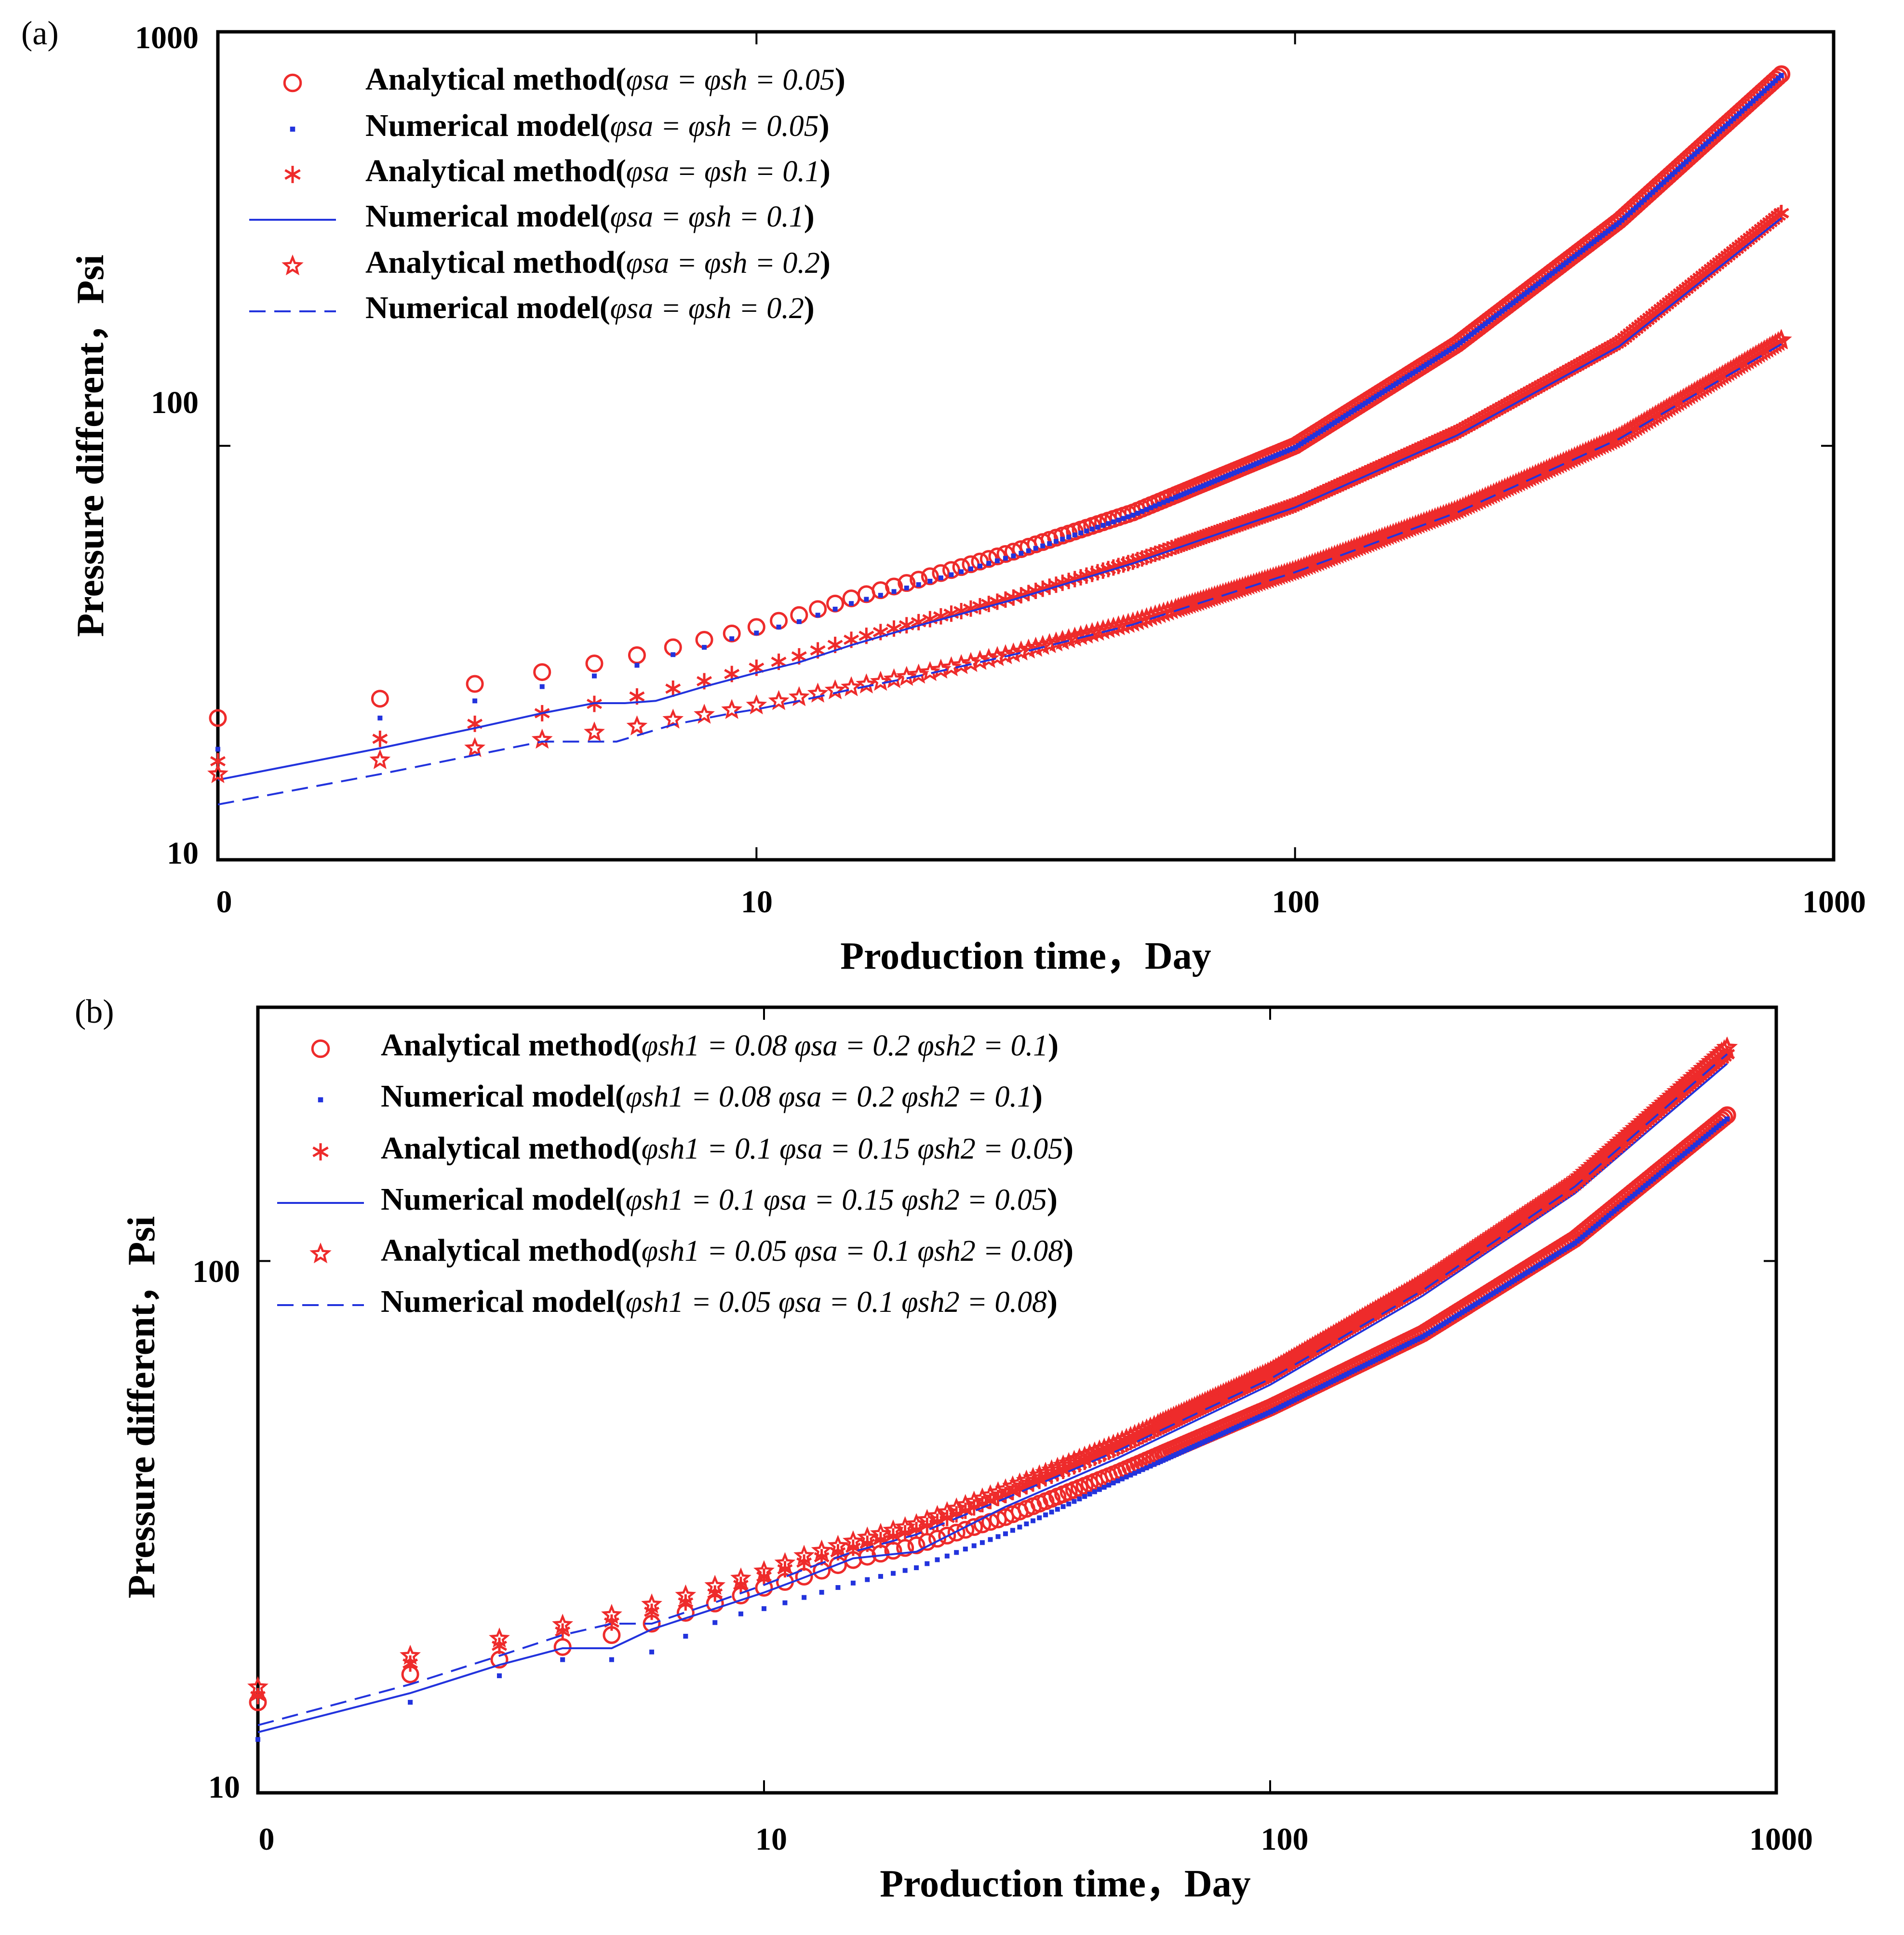  I want to click on legend-label: Numerical model(φsa = φsh = 0.2), so click(590, 307).